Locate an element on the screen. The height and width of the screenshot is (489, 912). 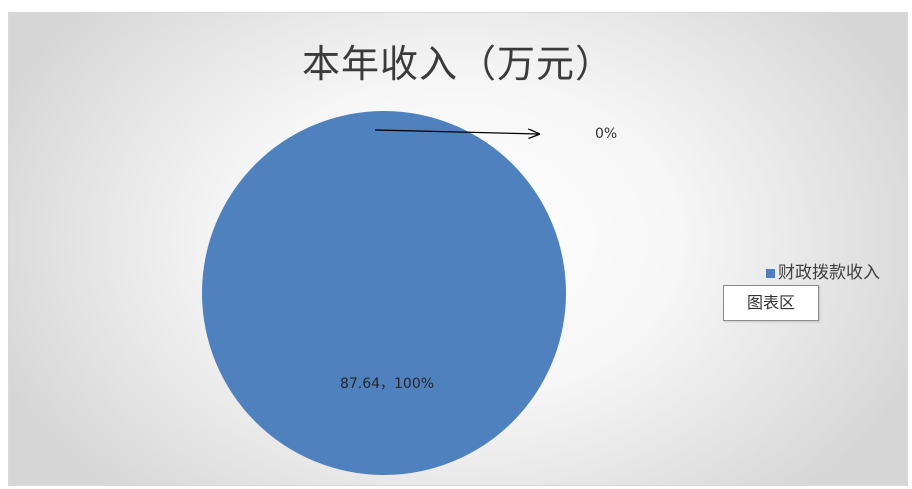
tooltip: 图表区 is located at coordinates (771, 303).